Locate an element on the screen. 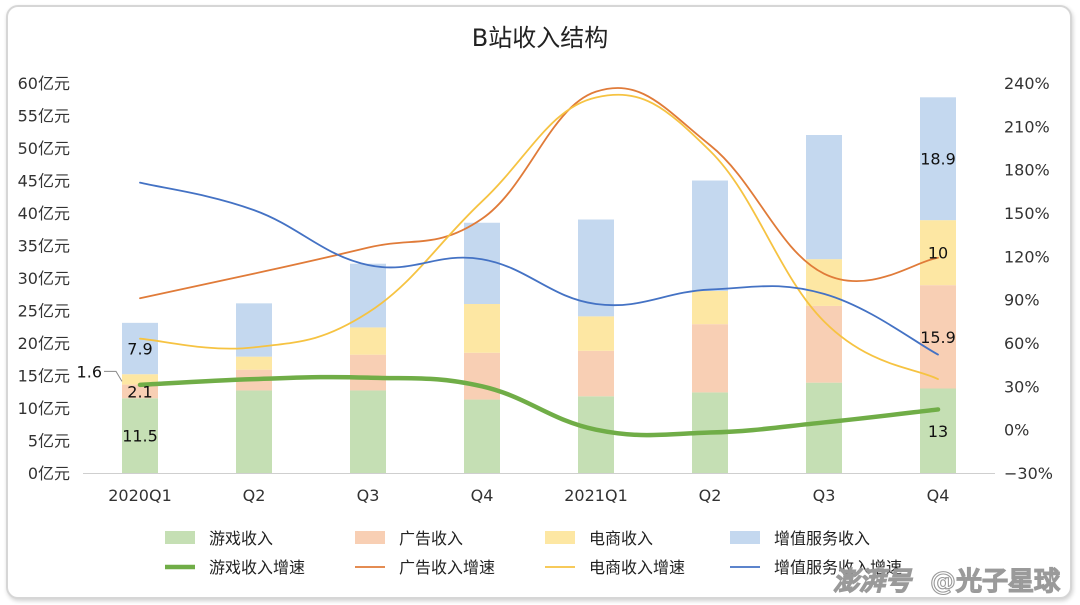 The width and height of the screenshot is (1080, 605). data-label: 15.9 is located at coordinates (938, 337).